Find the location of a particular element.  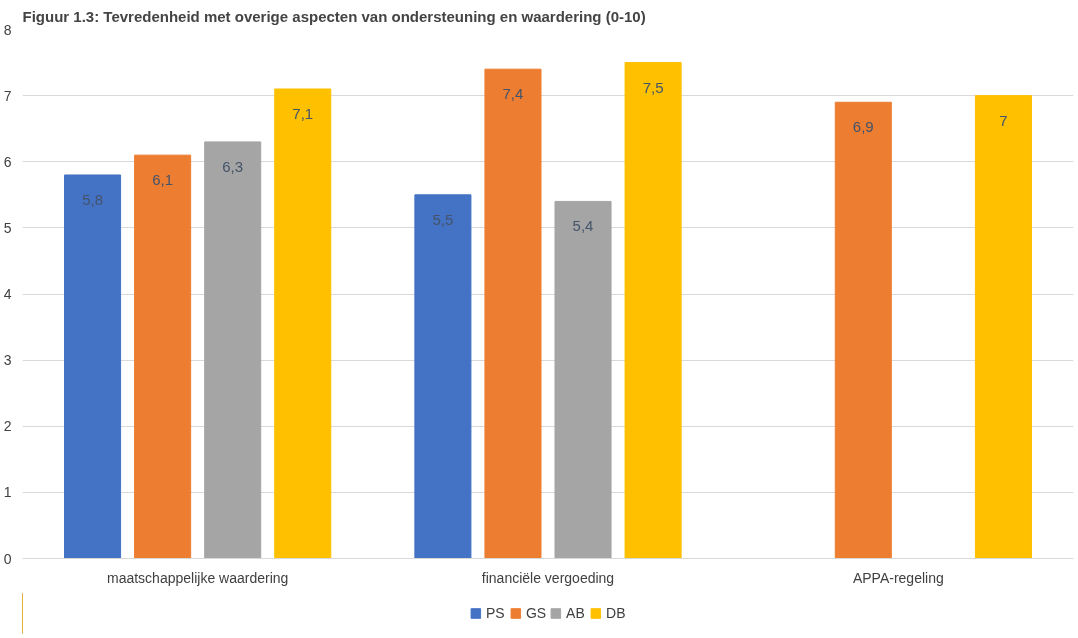

x-tick-label: maatschappelijke waardering is located at coordinates (198, 577).